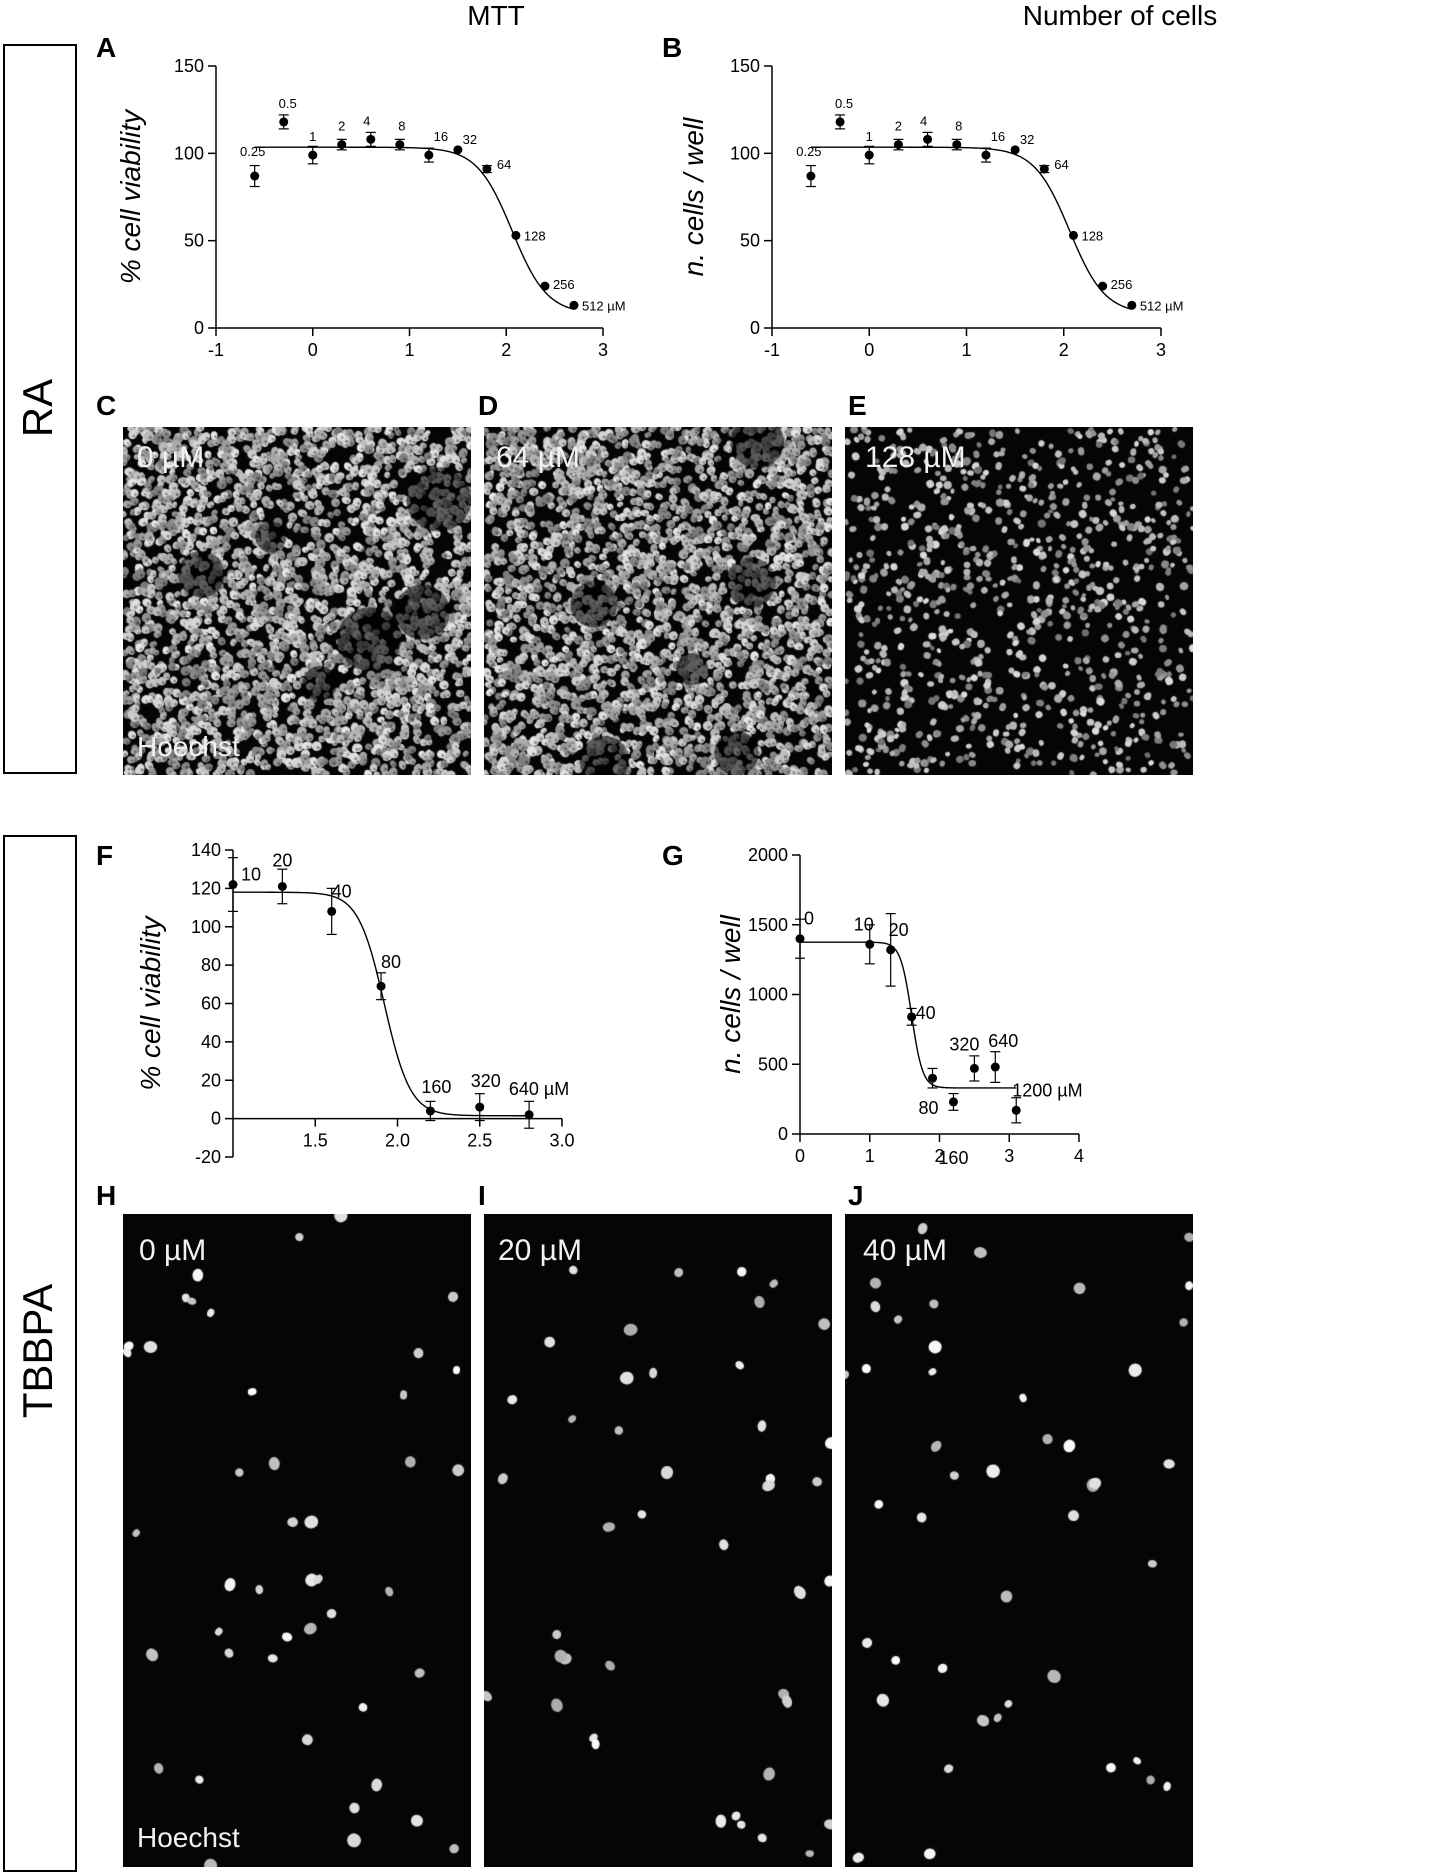 Image resolution: width=1429 pixels, height=1873 pixels. I want to click on chart-g-point-label: 320, so click(964, 1044).